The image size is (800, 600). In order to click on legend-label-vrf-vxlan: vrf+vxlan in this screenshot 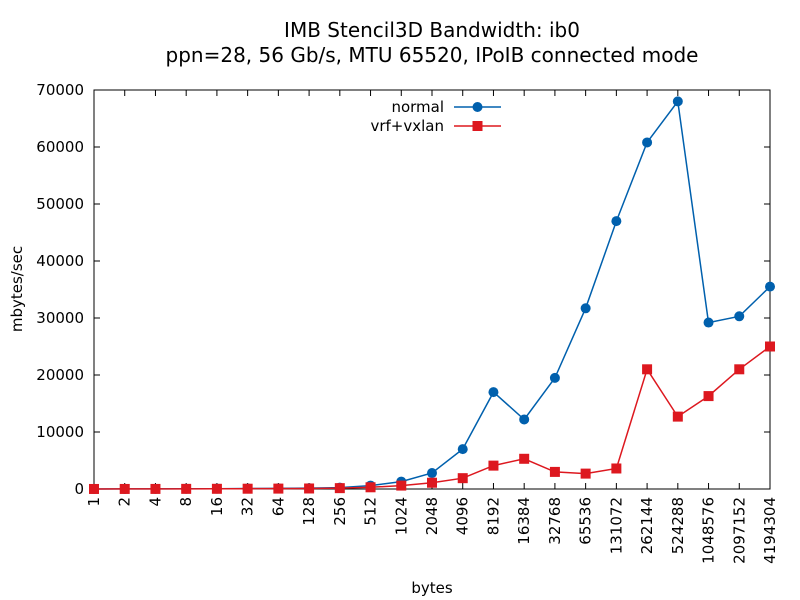, I will do `click(407, 126)`.